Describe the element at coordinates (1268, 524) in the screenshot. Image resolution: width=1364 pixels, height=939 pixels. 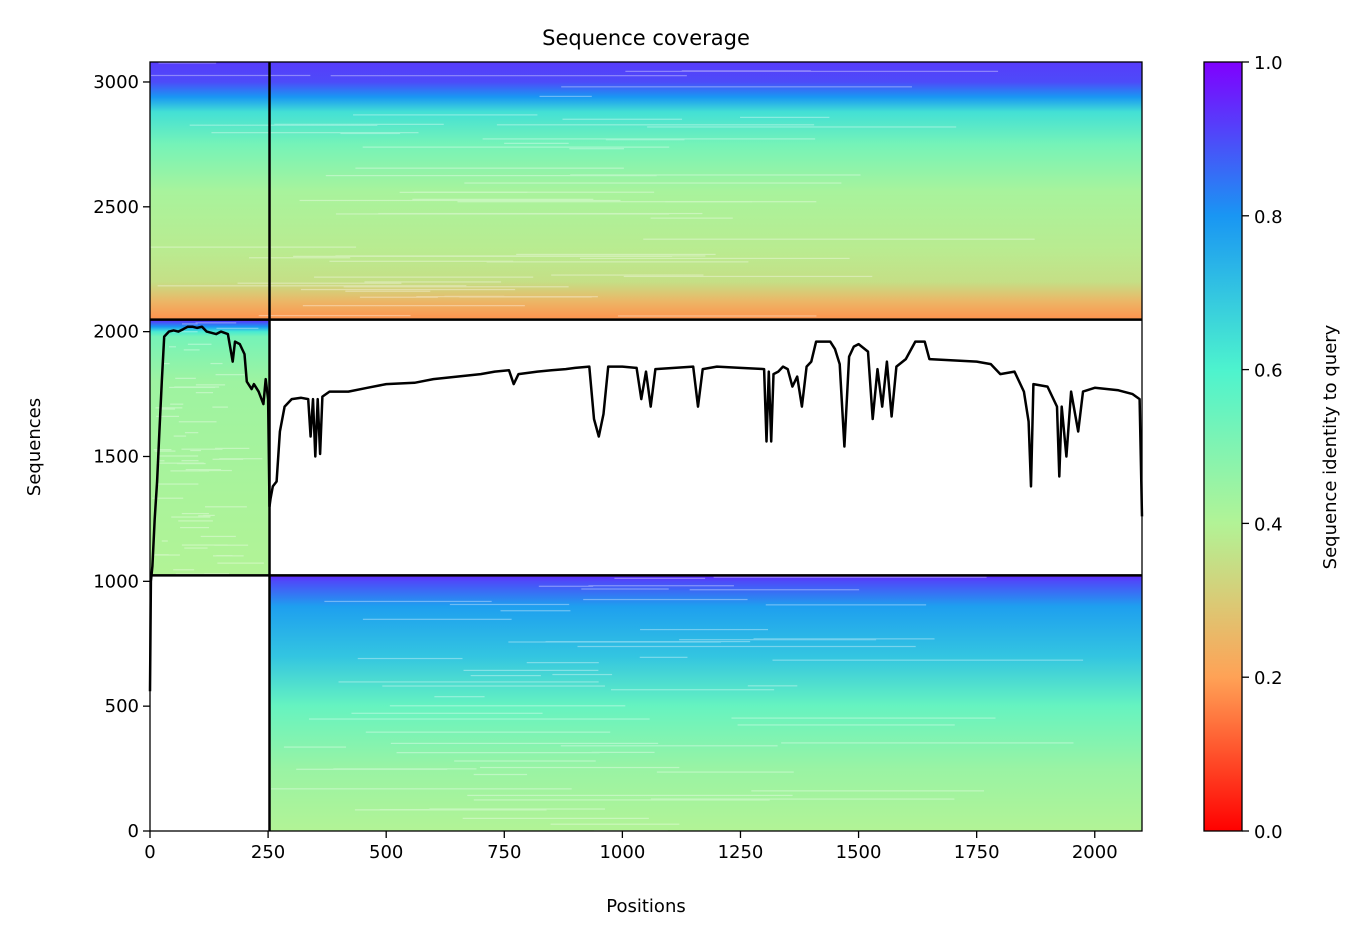
I see `colorbar-tick-label: 0.4` at that location.